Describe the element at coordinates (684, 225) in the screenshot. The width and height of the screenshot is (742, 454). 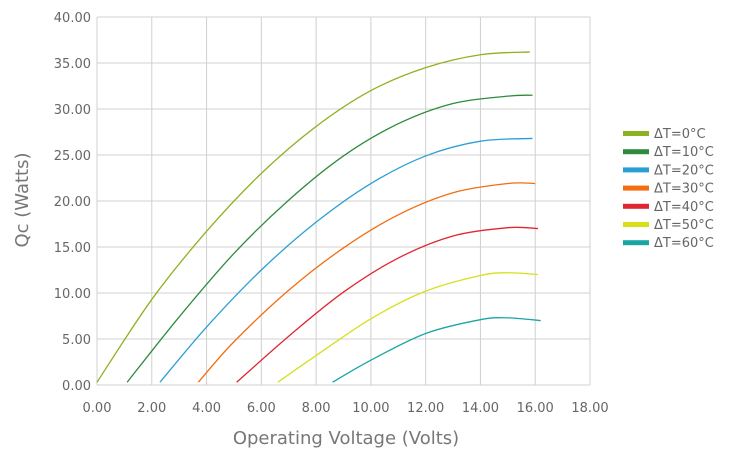
I see `legend-label: ΔT=50°C` at that location.